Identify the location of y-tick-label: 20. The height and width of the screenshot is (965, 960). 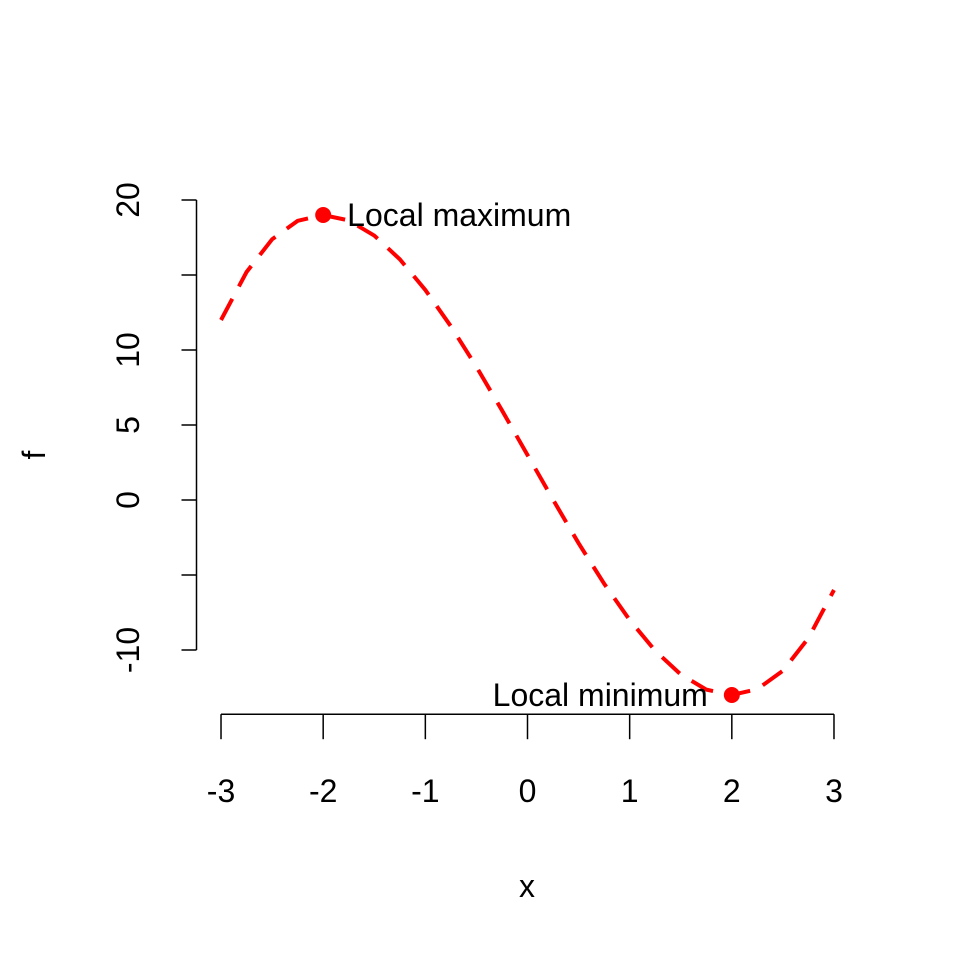
(128, 200).